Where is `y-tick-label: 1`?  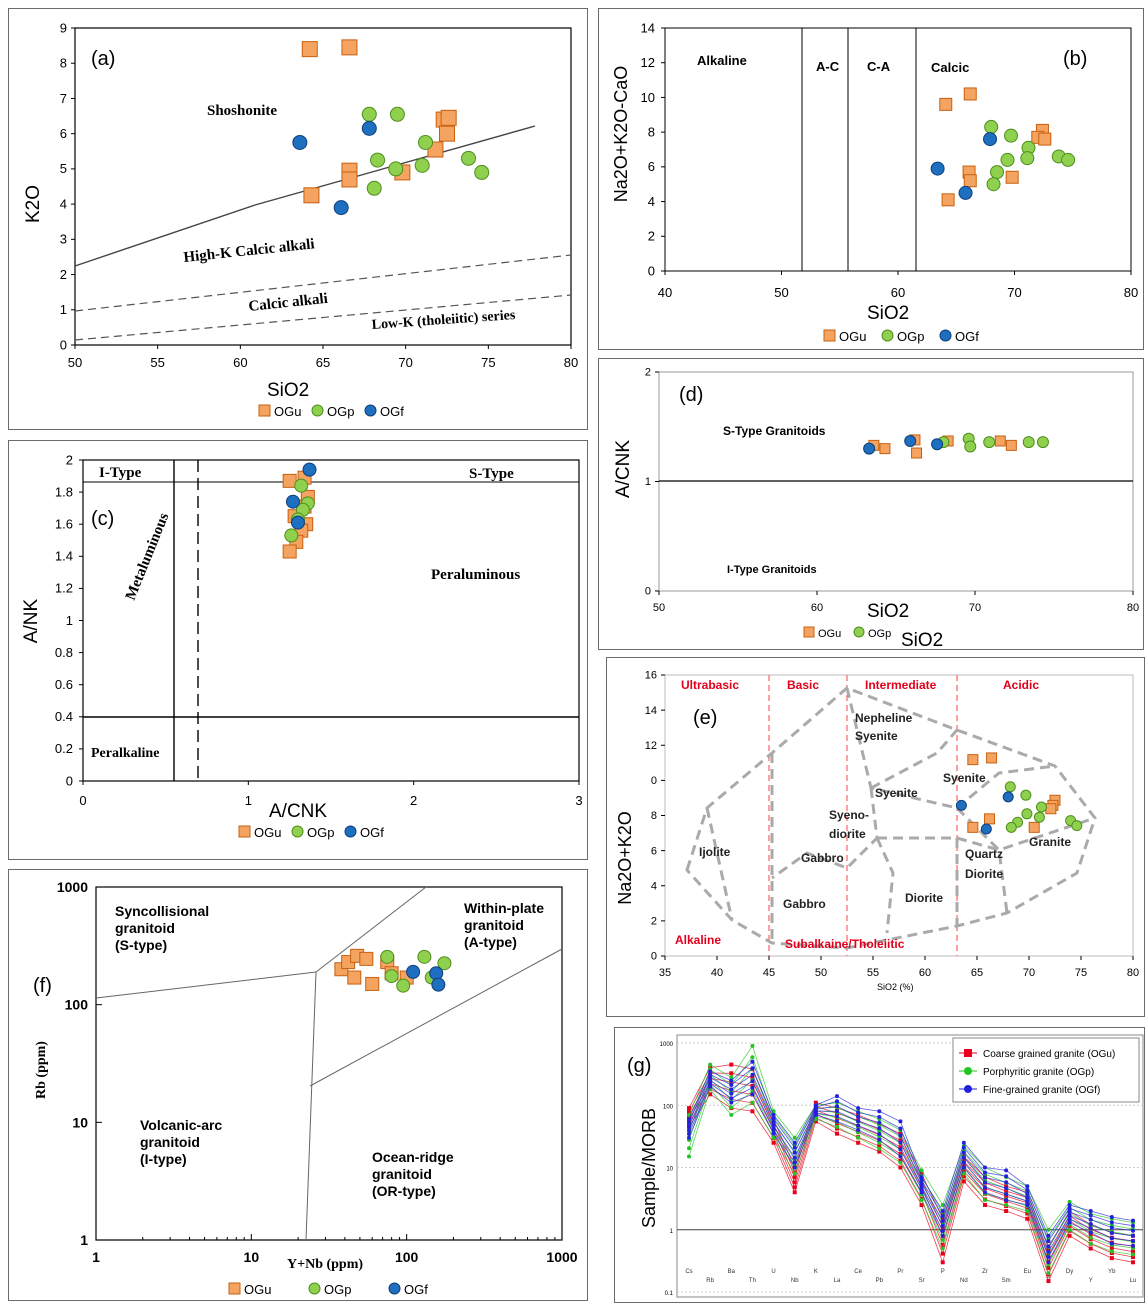
y-tick-label: 1 is located at coordinates (672, 1232).